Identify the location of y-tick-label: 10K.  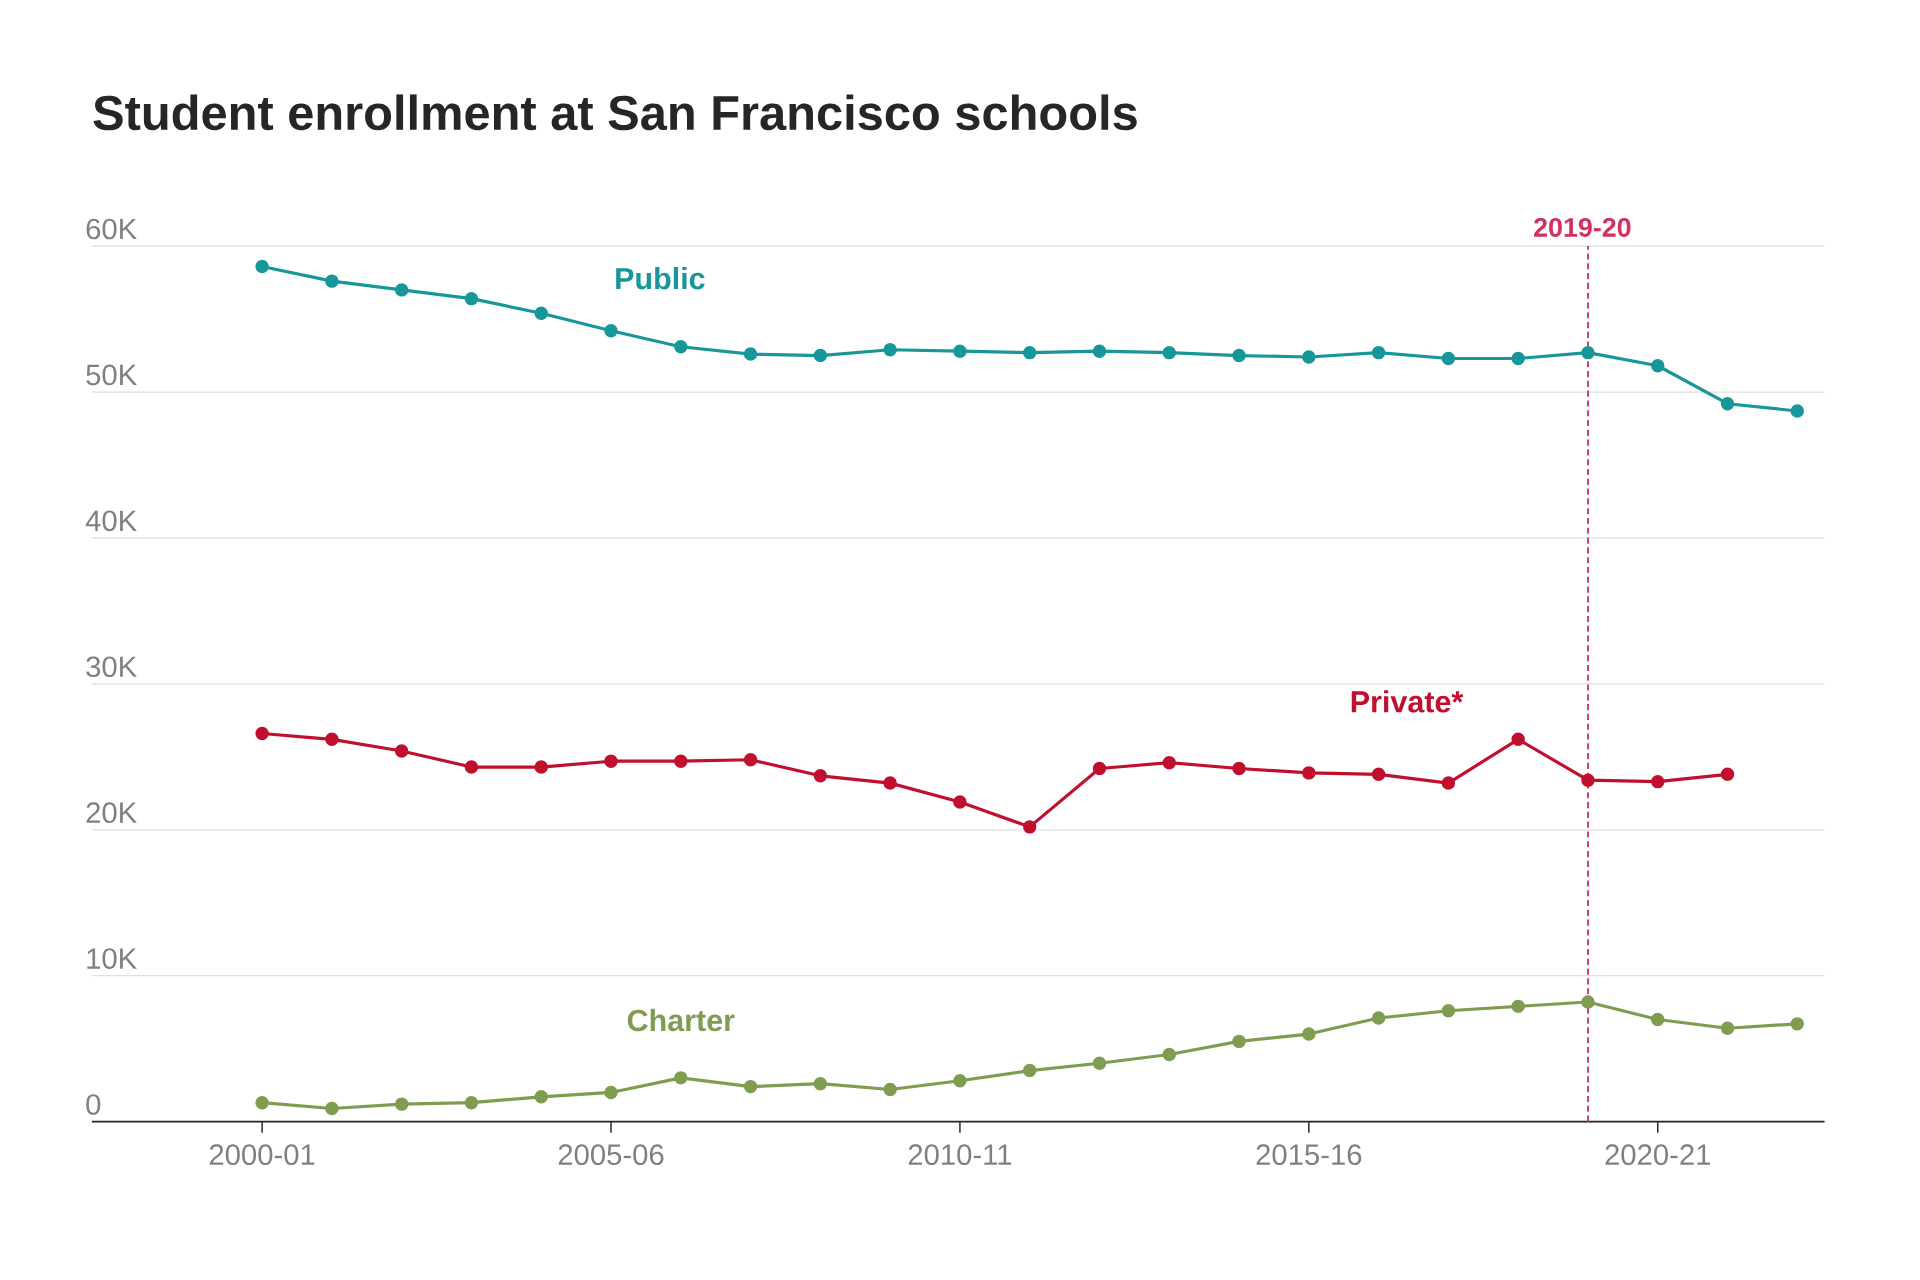
(112, 959).